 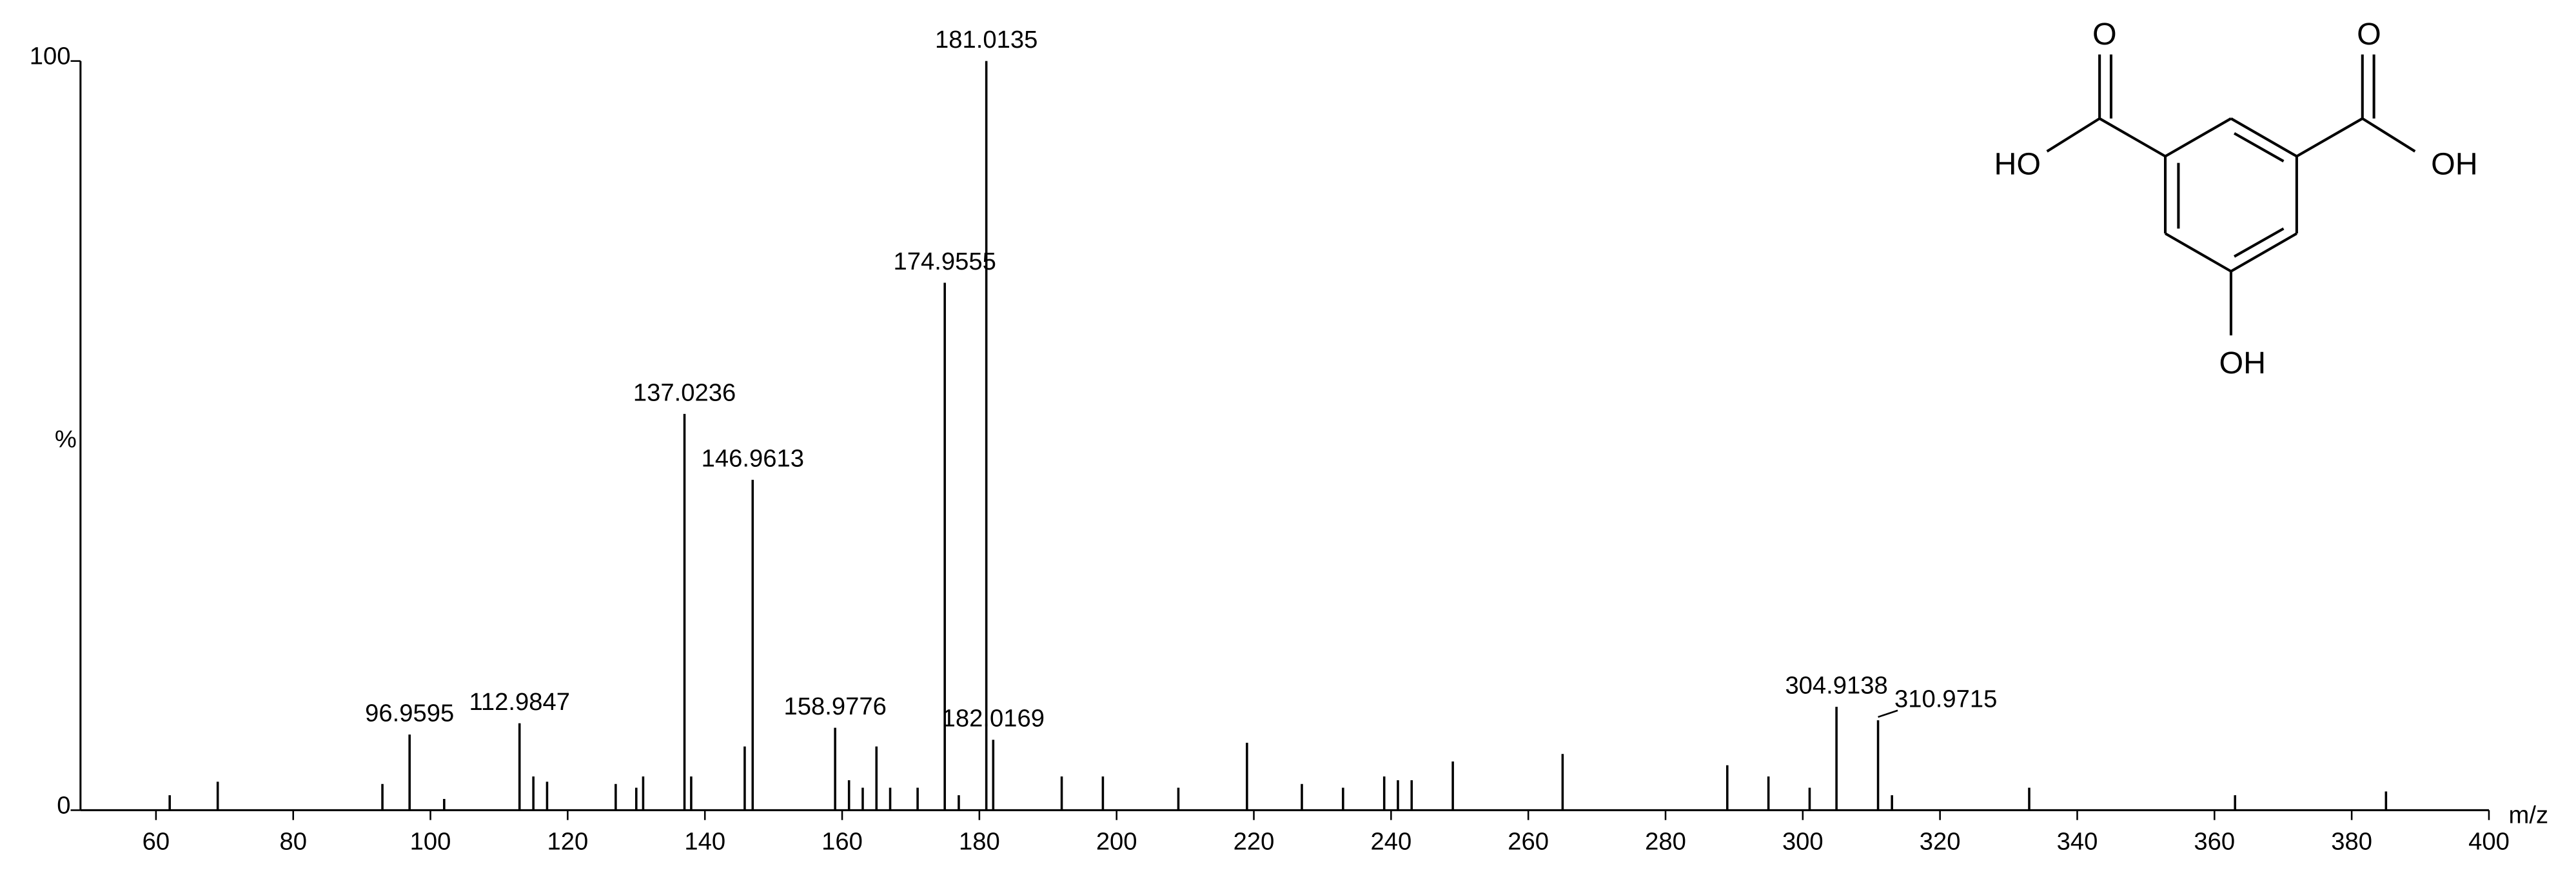 I want to click on x-tick-label: 240, so click(x=1390, y=841).